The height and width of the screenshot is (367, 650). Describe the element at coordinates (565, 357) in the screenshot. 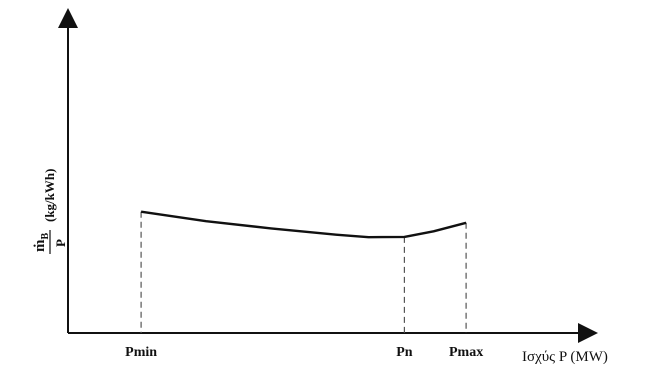

I see `x-axis-label: Ισχύς P (MW)` at that location.